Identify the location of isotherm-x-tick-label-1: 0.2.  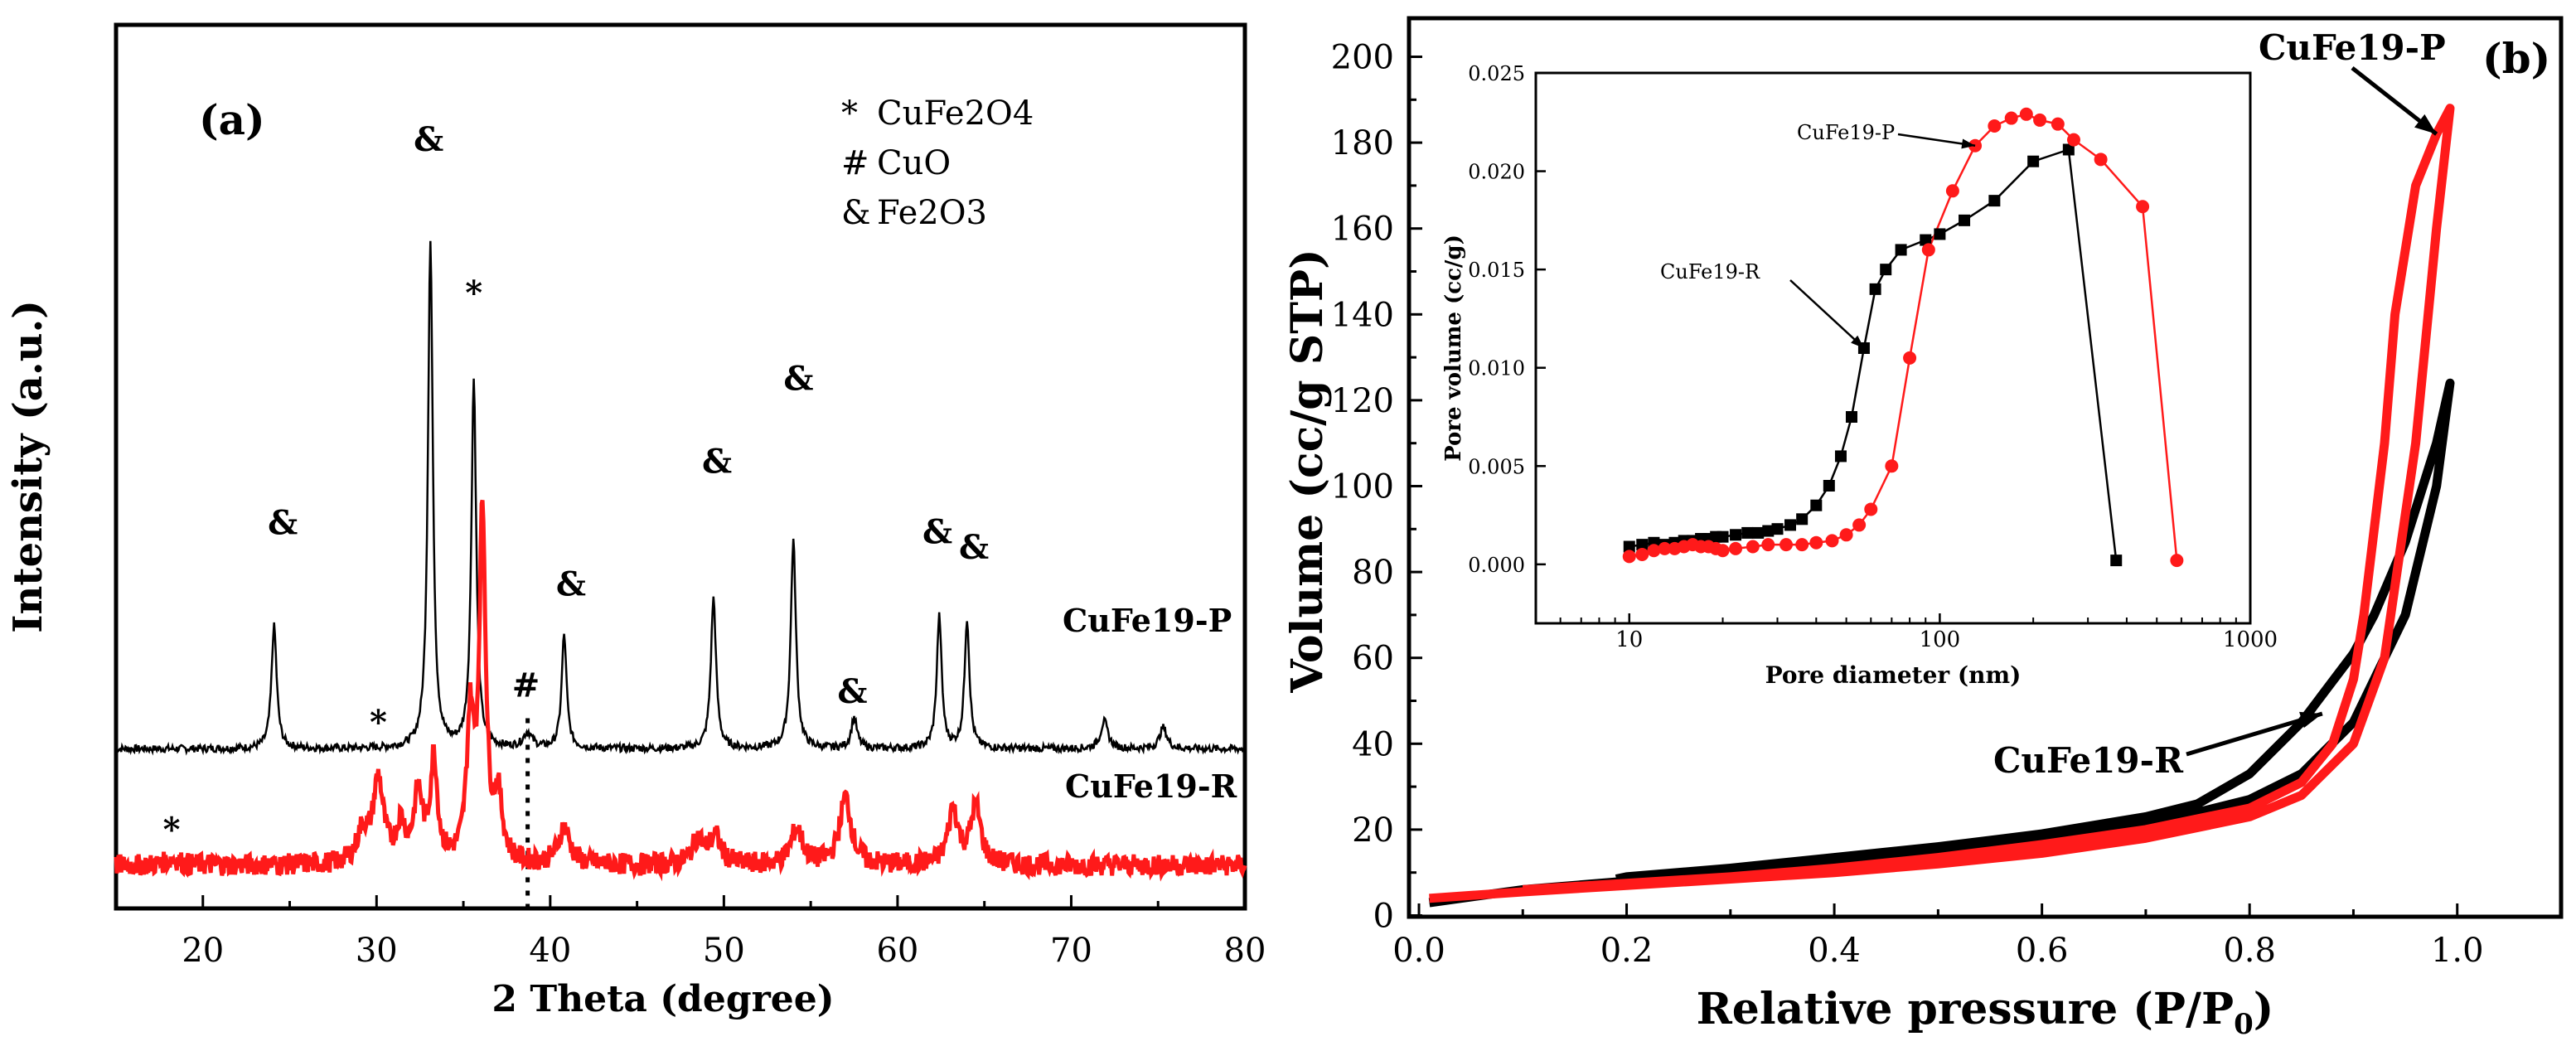
(1627, 951).